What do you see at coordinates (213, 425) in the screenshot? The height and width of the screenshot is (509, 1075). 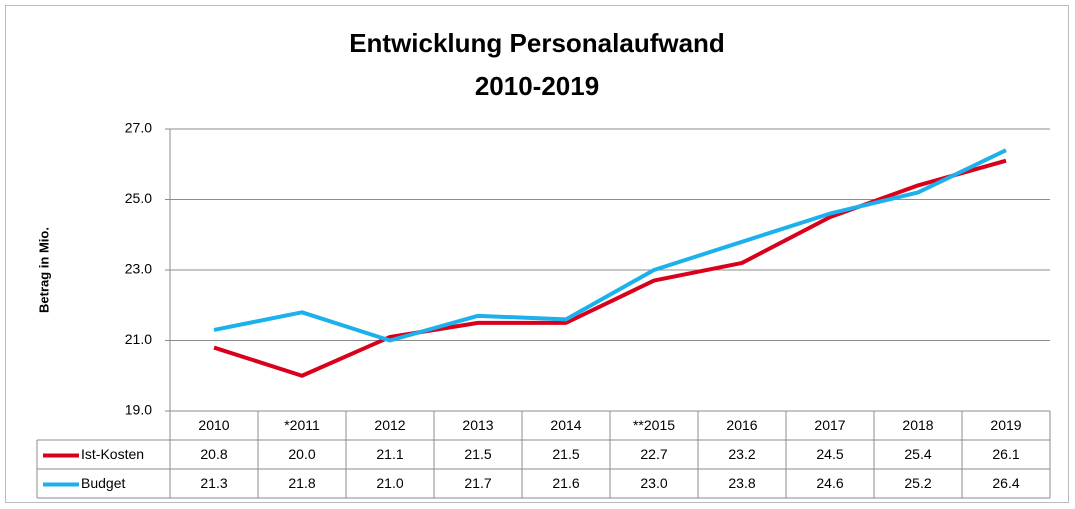 I see `x-tick-label: 2010` at bounding box center [213, 425].